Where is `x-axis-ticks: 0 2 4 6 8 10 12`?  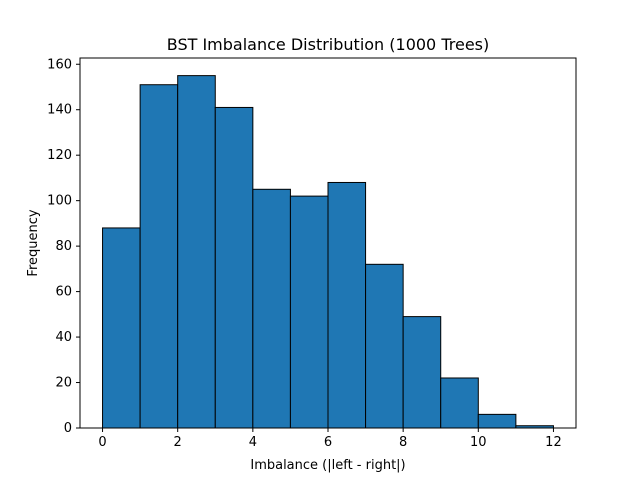
x-axis-ticks: 0 2 4 6 8 10 12 is located at coordinates (330, 439).